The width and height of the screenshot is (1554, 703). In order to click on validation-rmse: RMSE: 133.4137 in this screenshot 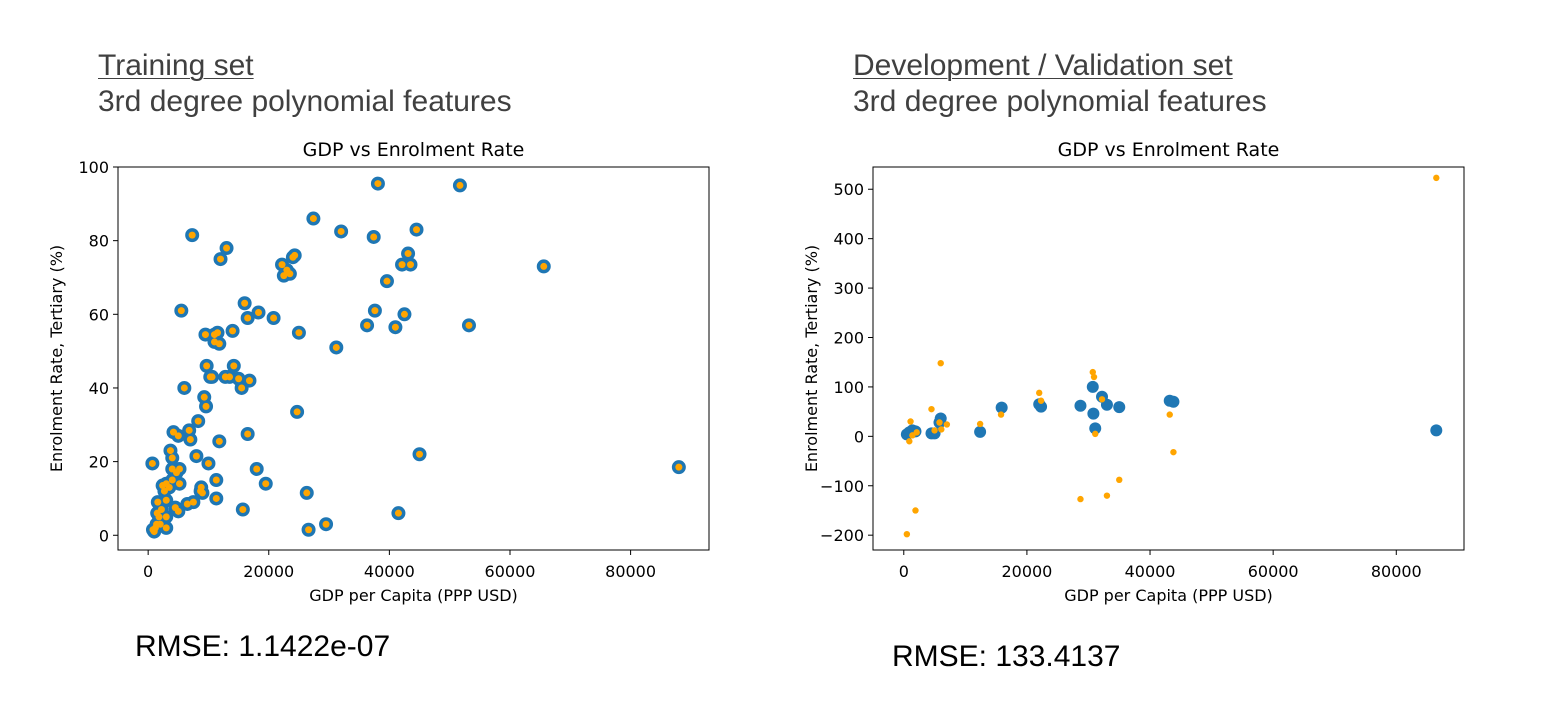, I will do `click(1006, 656)`.